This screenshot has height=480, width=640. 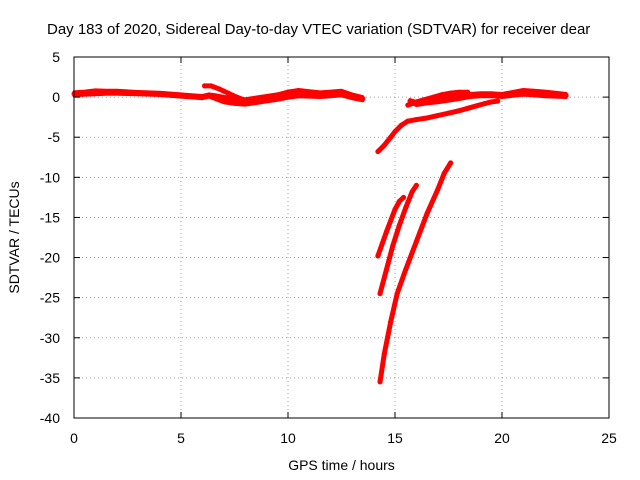 What do you see at coordinates (609, 438) in the screenshot?
I see `x-tick-label: 25` at bounding box center [609, 438].